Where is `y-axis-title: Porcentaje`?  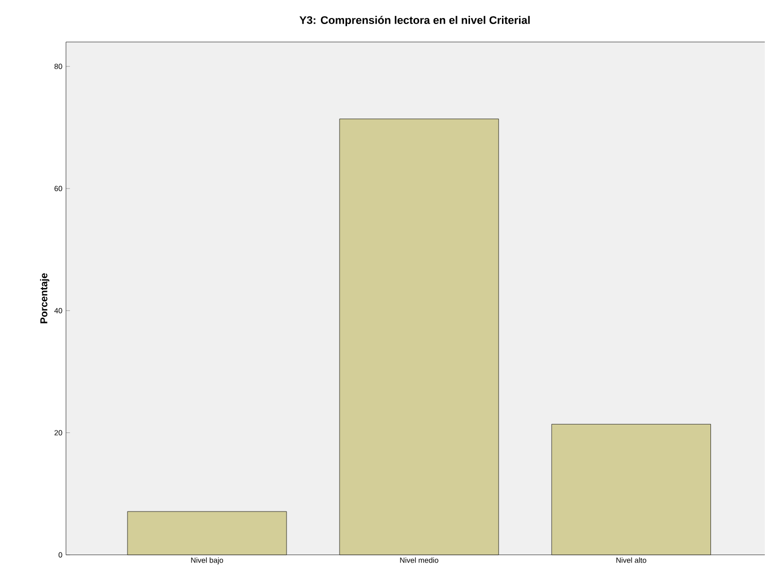
y-axis-title: Porcentaje is located at coordinates (45, 298).